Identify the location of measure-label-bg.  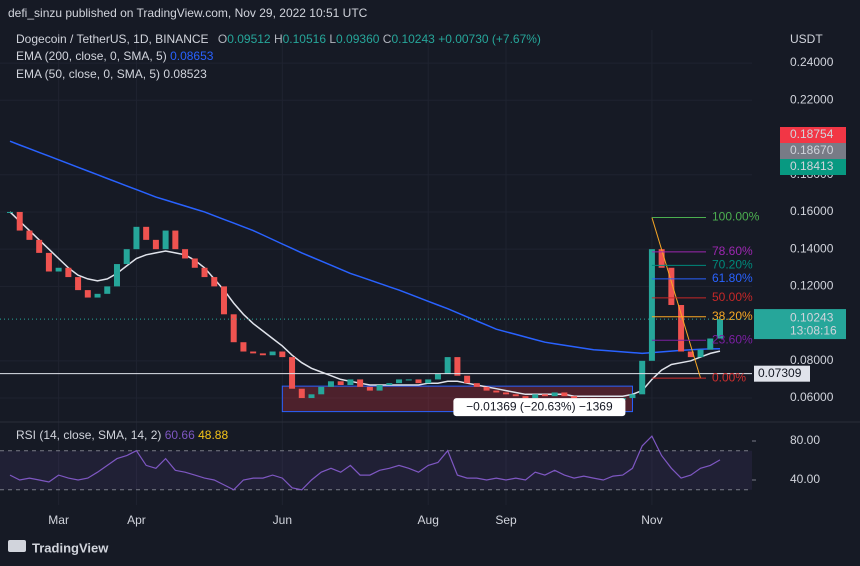
(539, 407).